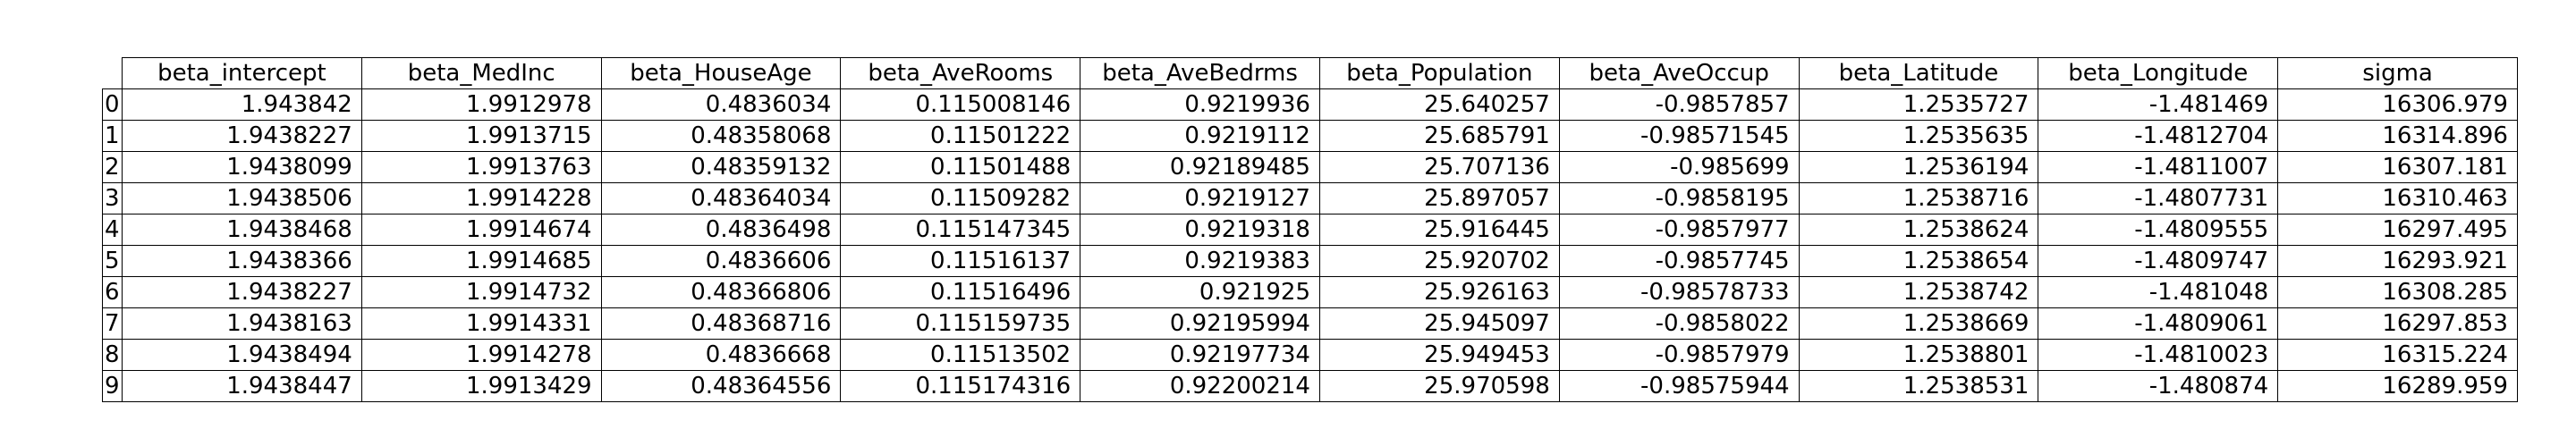  What do you see at coordinates (960, 73) in the screenshot?
I see `column-header-beta-averooms: beta_AveRooms` at bounding box center [960, 73].